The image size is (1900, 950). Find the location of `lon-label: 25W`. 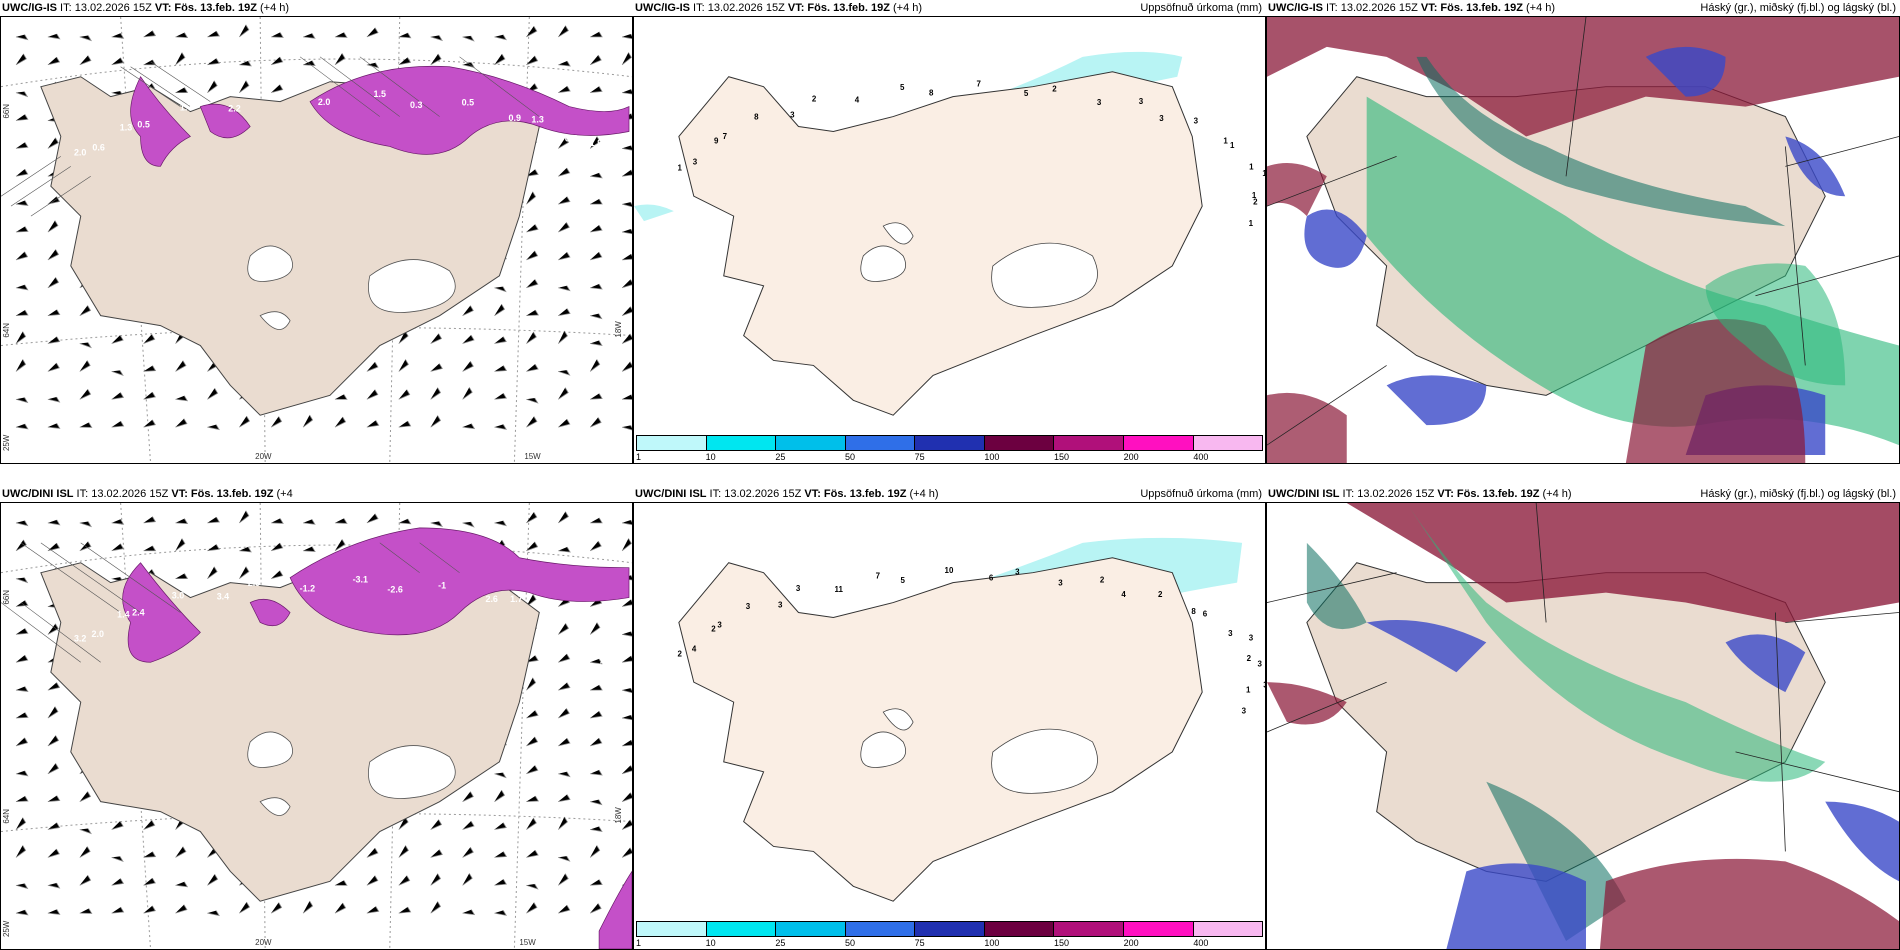

lon-label: 25W is located at coordinates (6, 442).